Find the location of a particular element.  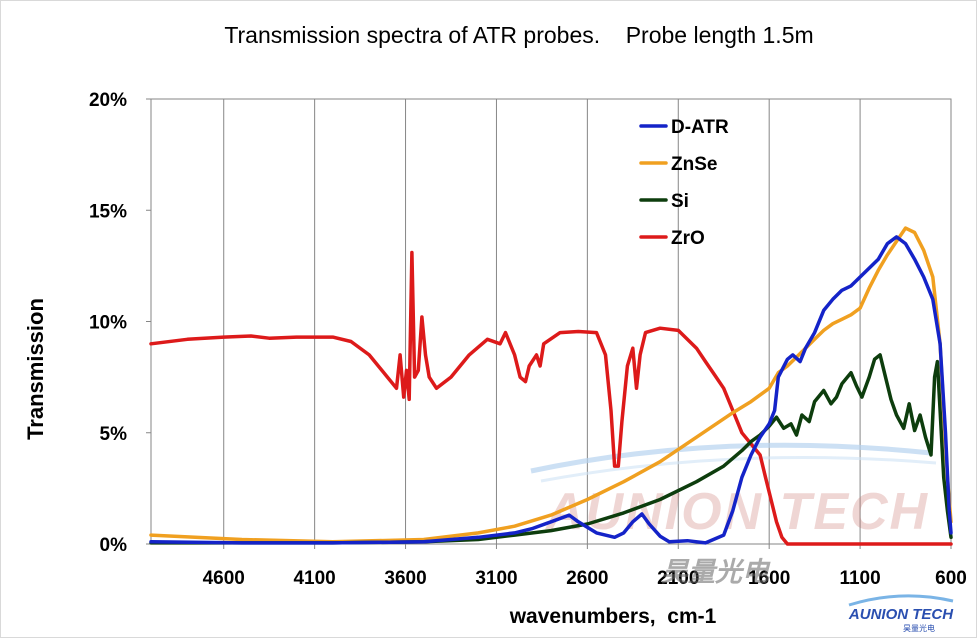

watermark: AUNION TECH 昊量光电 is located at coordinates (733, 514).